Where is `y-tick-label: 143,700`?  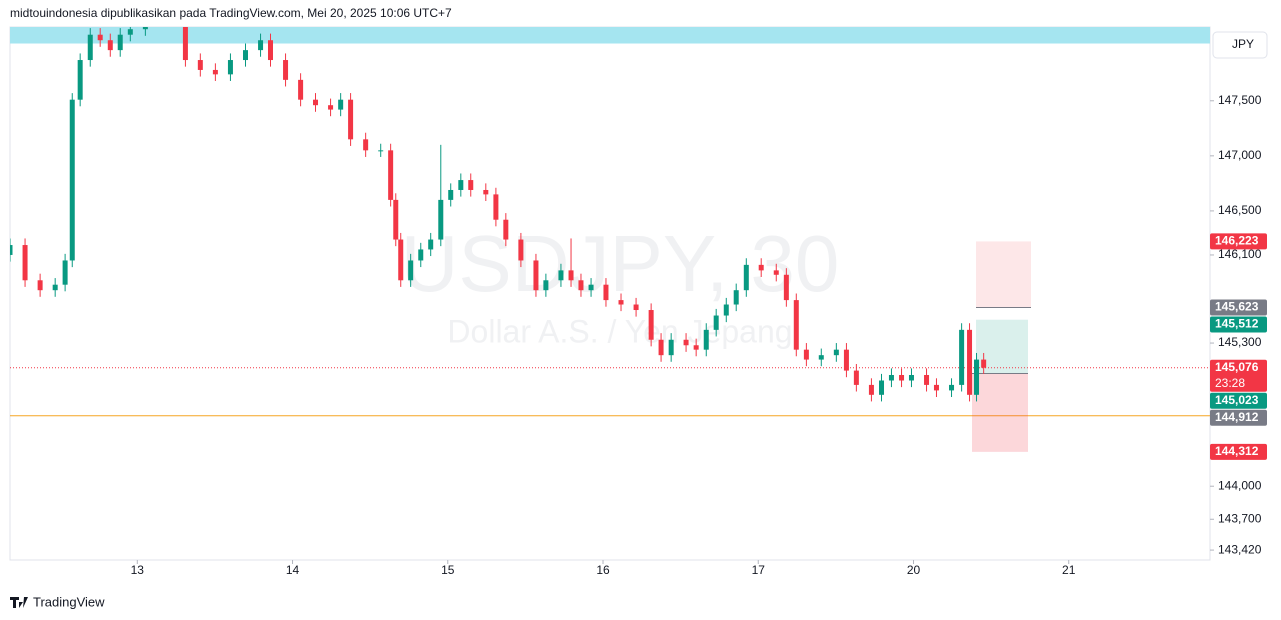 y-tick-label: 143,700 is located at coordinates (1240, 518).